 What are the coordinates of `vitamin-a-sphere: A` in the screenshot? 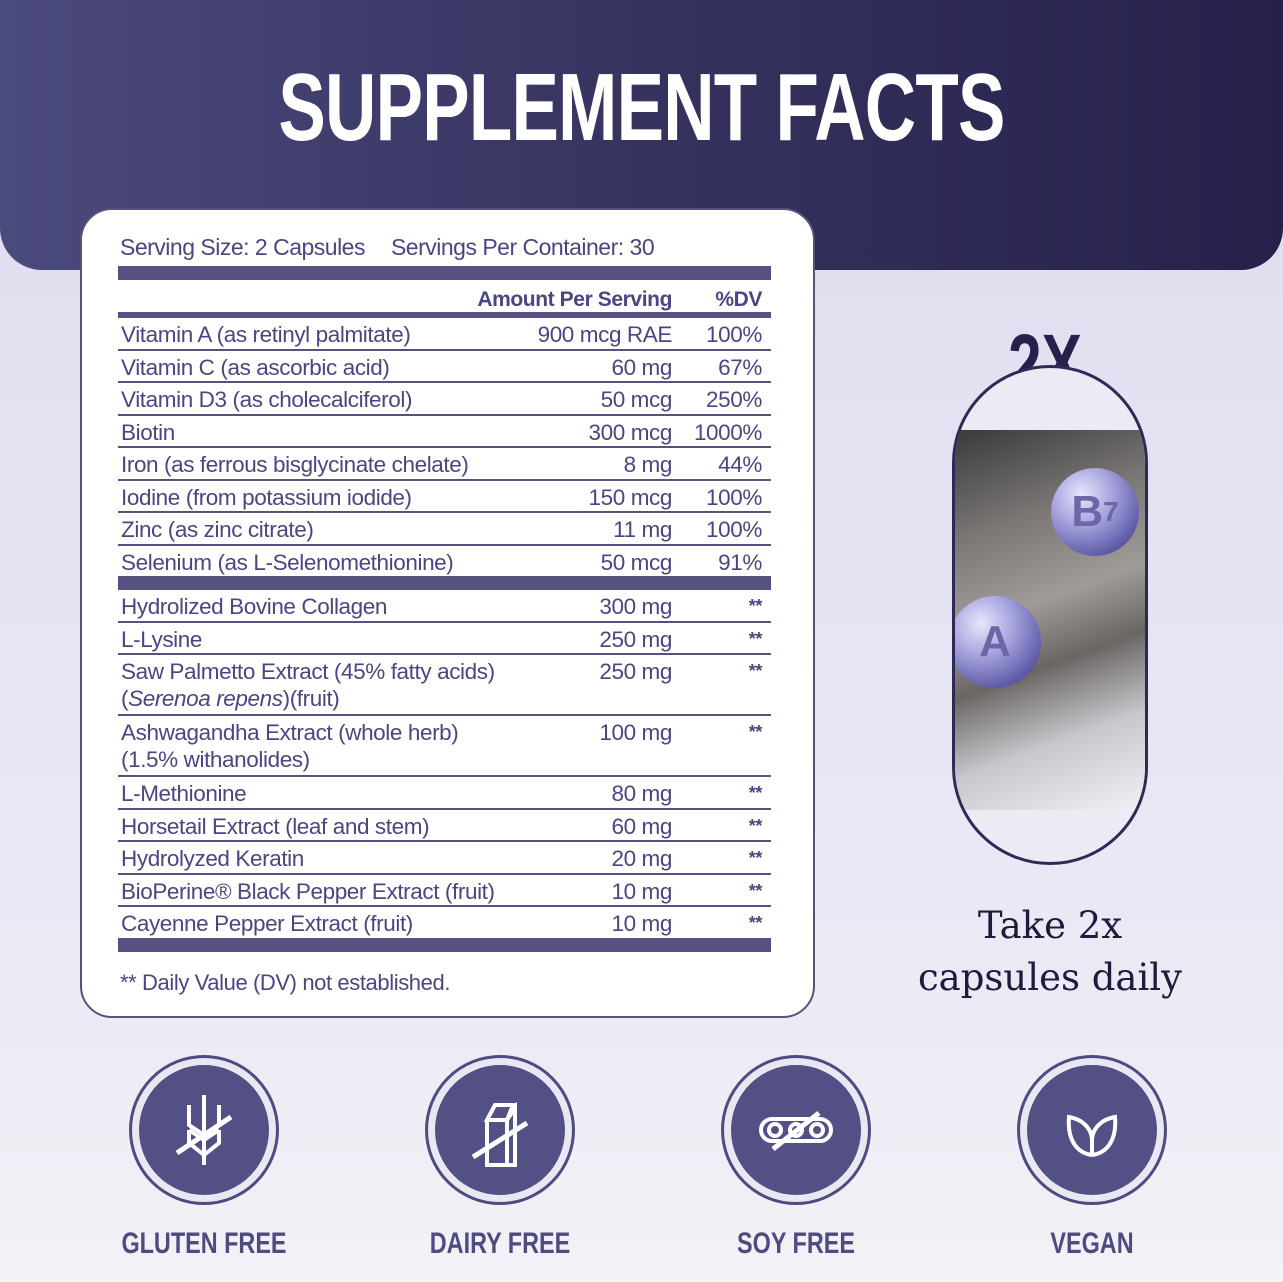 It's located at (998, 642).